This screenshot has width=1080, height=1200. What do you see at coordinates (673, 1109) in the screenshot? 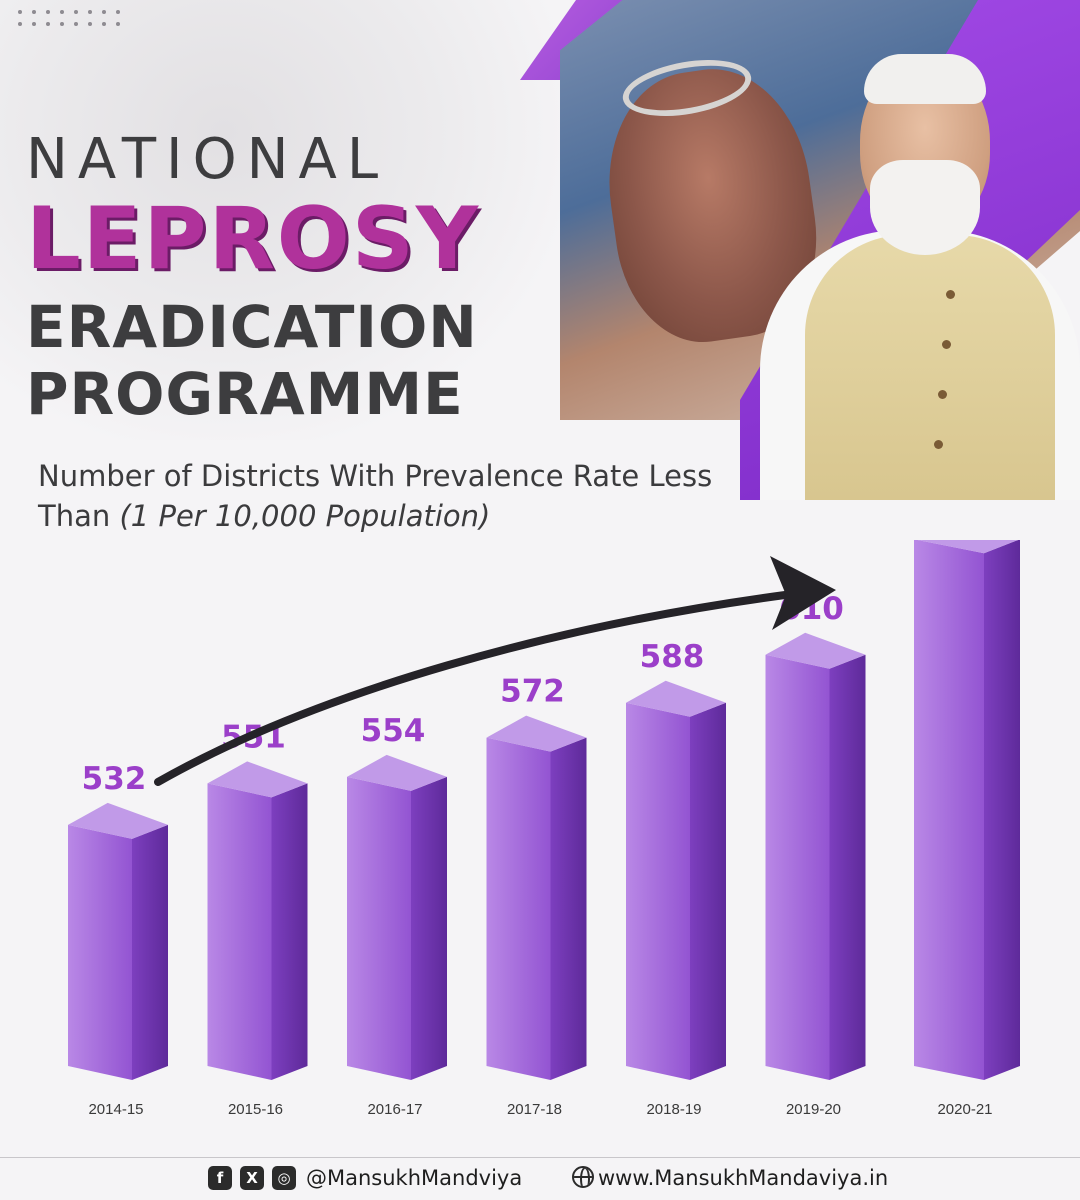
I see `category-label-2018-19: 2018-19` at bounding box center [673, 1109].